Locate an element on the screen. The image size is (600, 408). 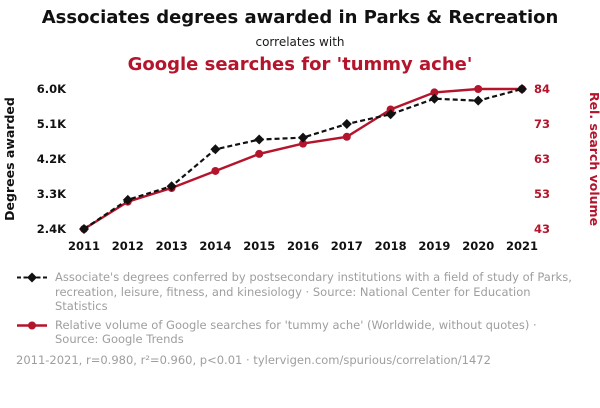
svg-text: 2018 is located at coordinates (391, 246).